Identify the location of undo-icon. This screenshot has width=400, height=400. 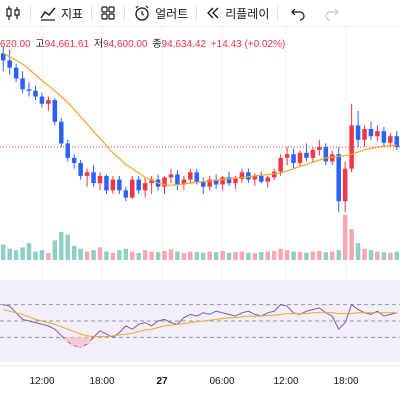
(298, 13).